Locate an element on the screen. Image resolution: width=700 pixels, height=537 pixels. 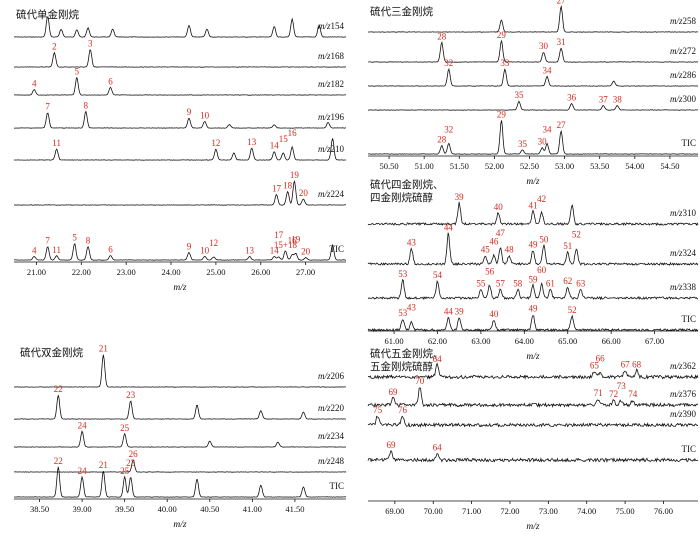
x-tick-label: 52.50 is located at coordinates (529, 166).